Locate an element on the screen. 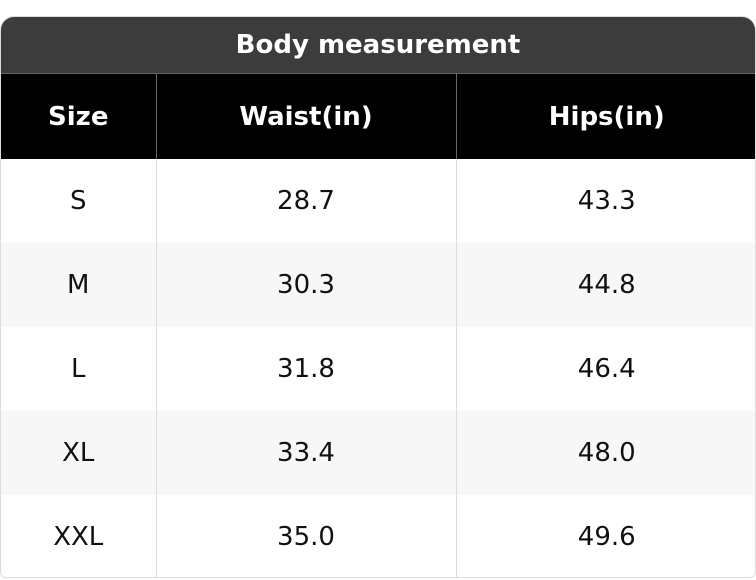 This screenshot has width=756, height=580. table-title: Body measurement is located at coordinates (378, 45).